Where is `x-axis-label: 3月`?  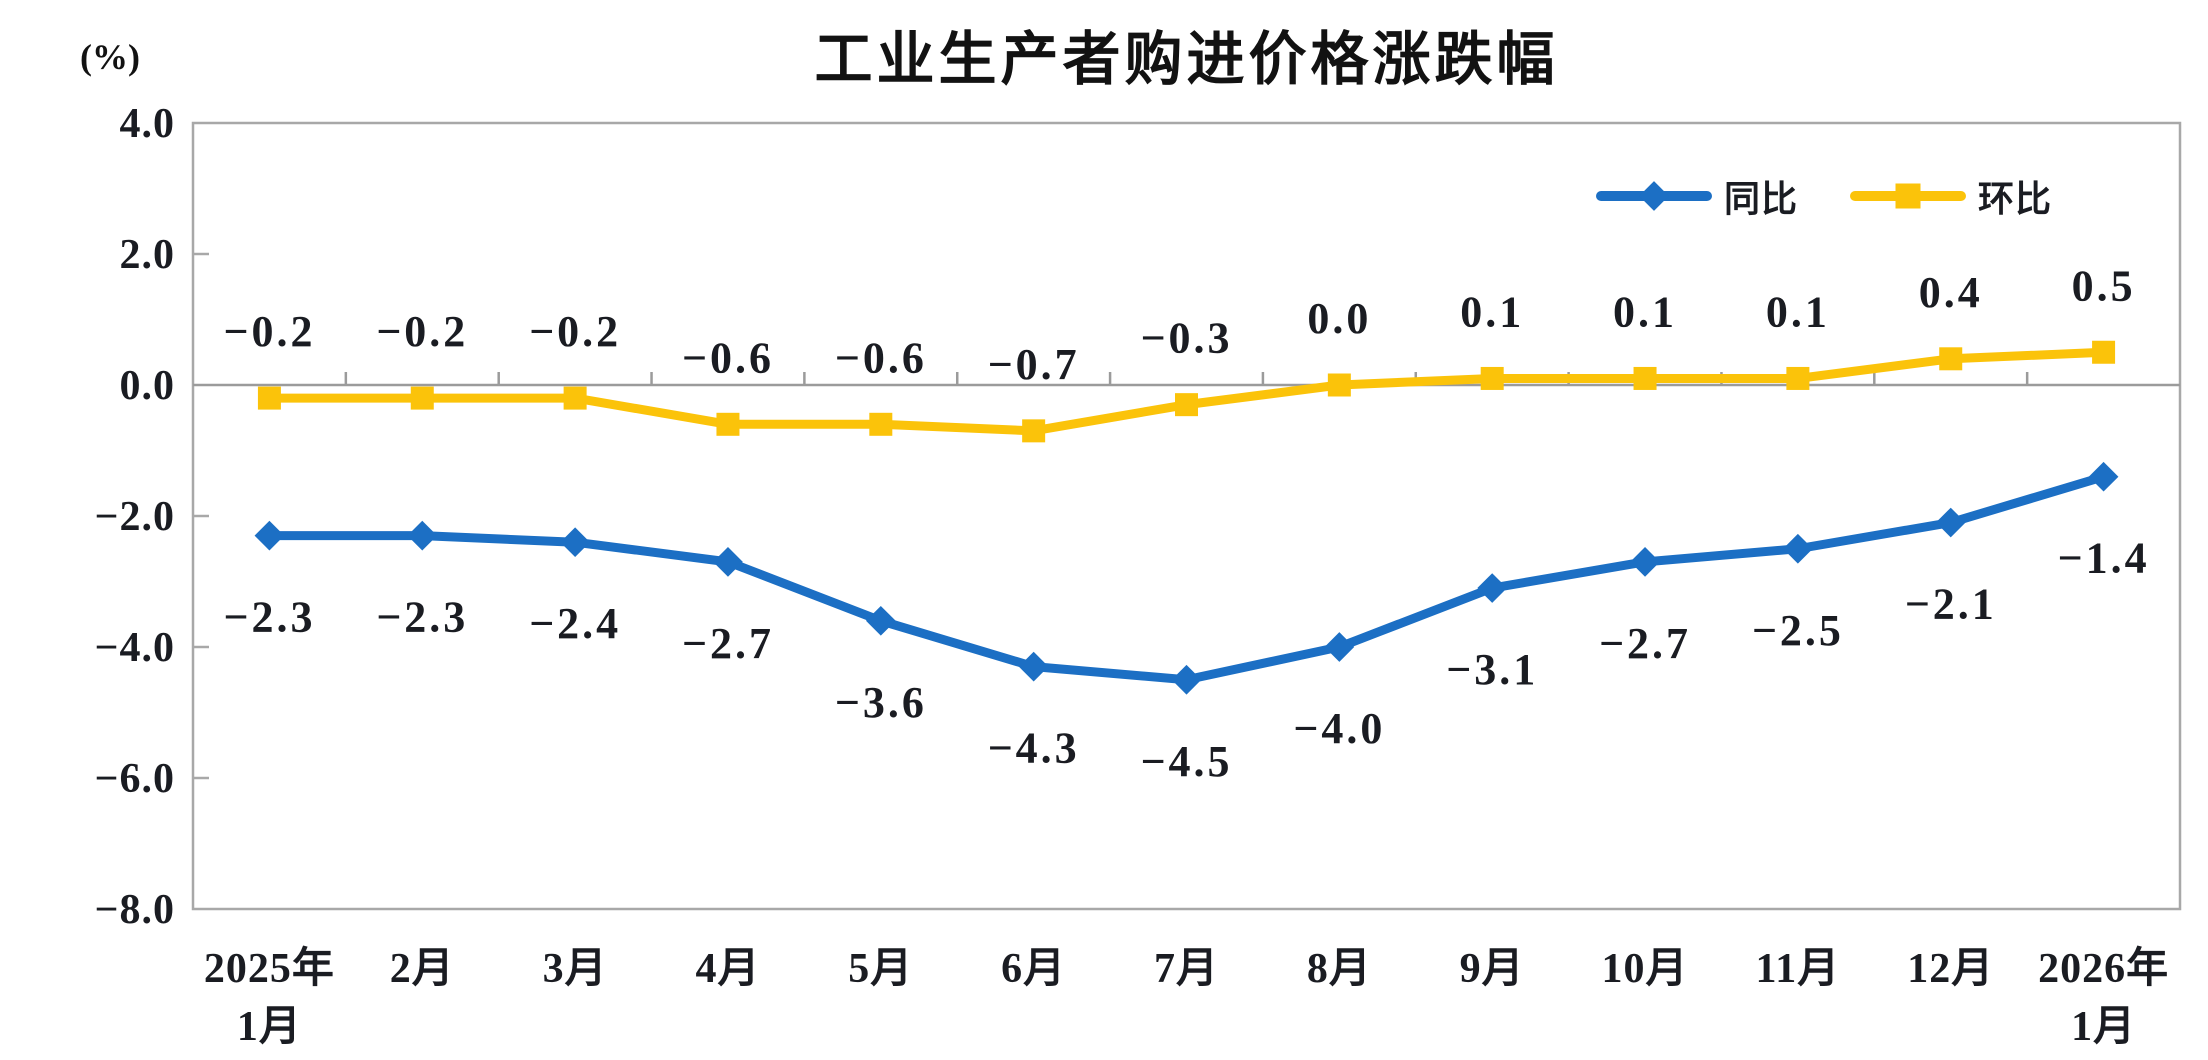 x-axis-label: 3月 is located at coordinates (575, 969).